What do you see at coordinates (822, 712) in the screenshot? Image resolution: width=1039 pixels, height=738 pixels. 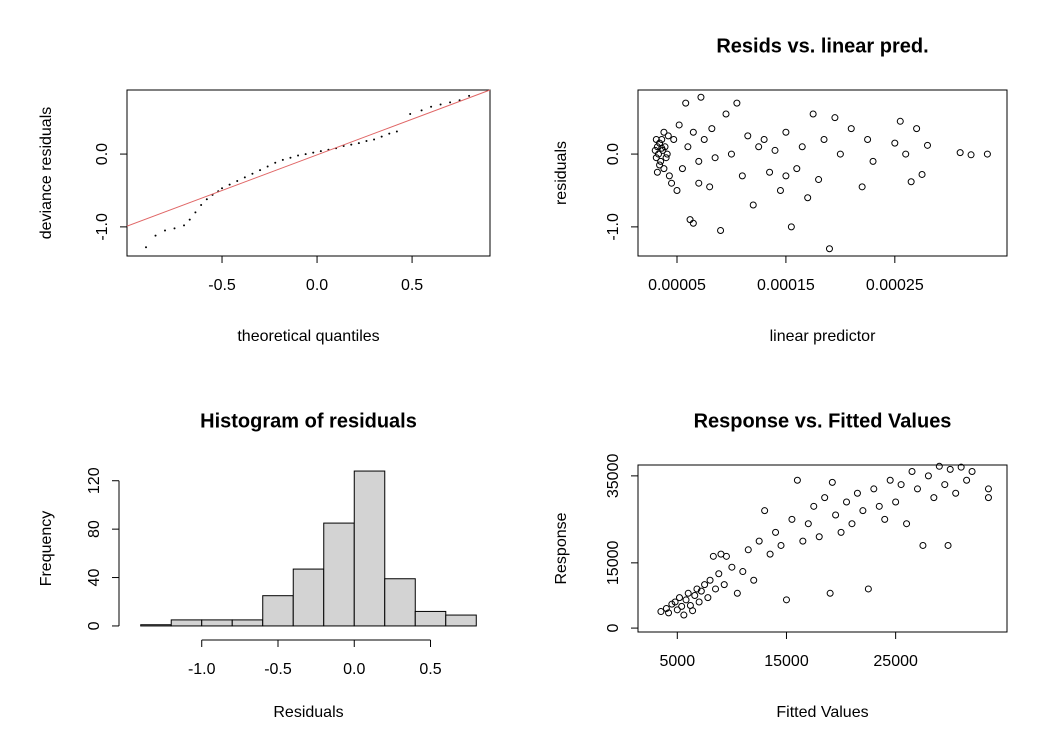 I see `x-axis-label: Fitted Values` at bounding box center [822, 712].